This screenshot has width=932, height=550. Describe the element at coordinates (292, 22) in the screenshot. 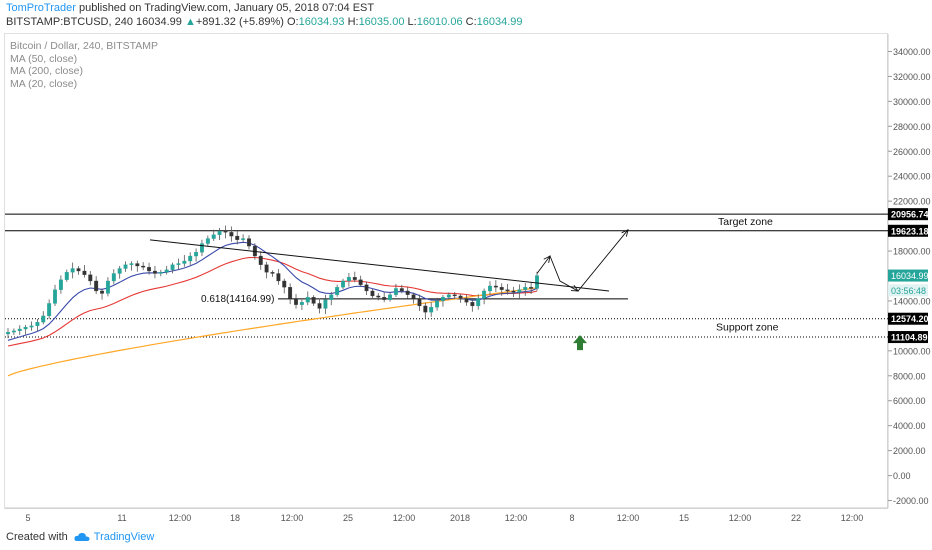

I see `open-label: O:` at that location.